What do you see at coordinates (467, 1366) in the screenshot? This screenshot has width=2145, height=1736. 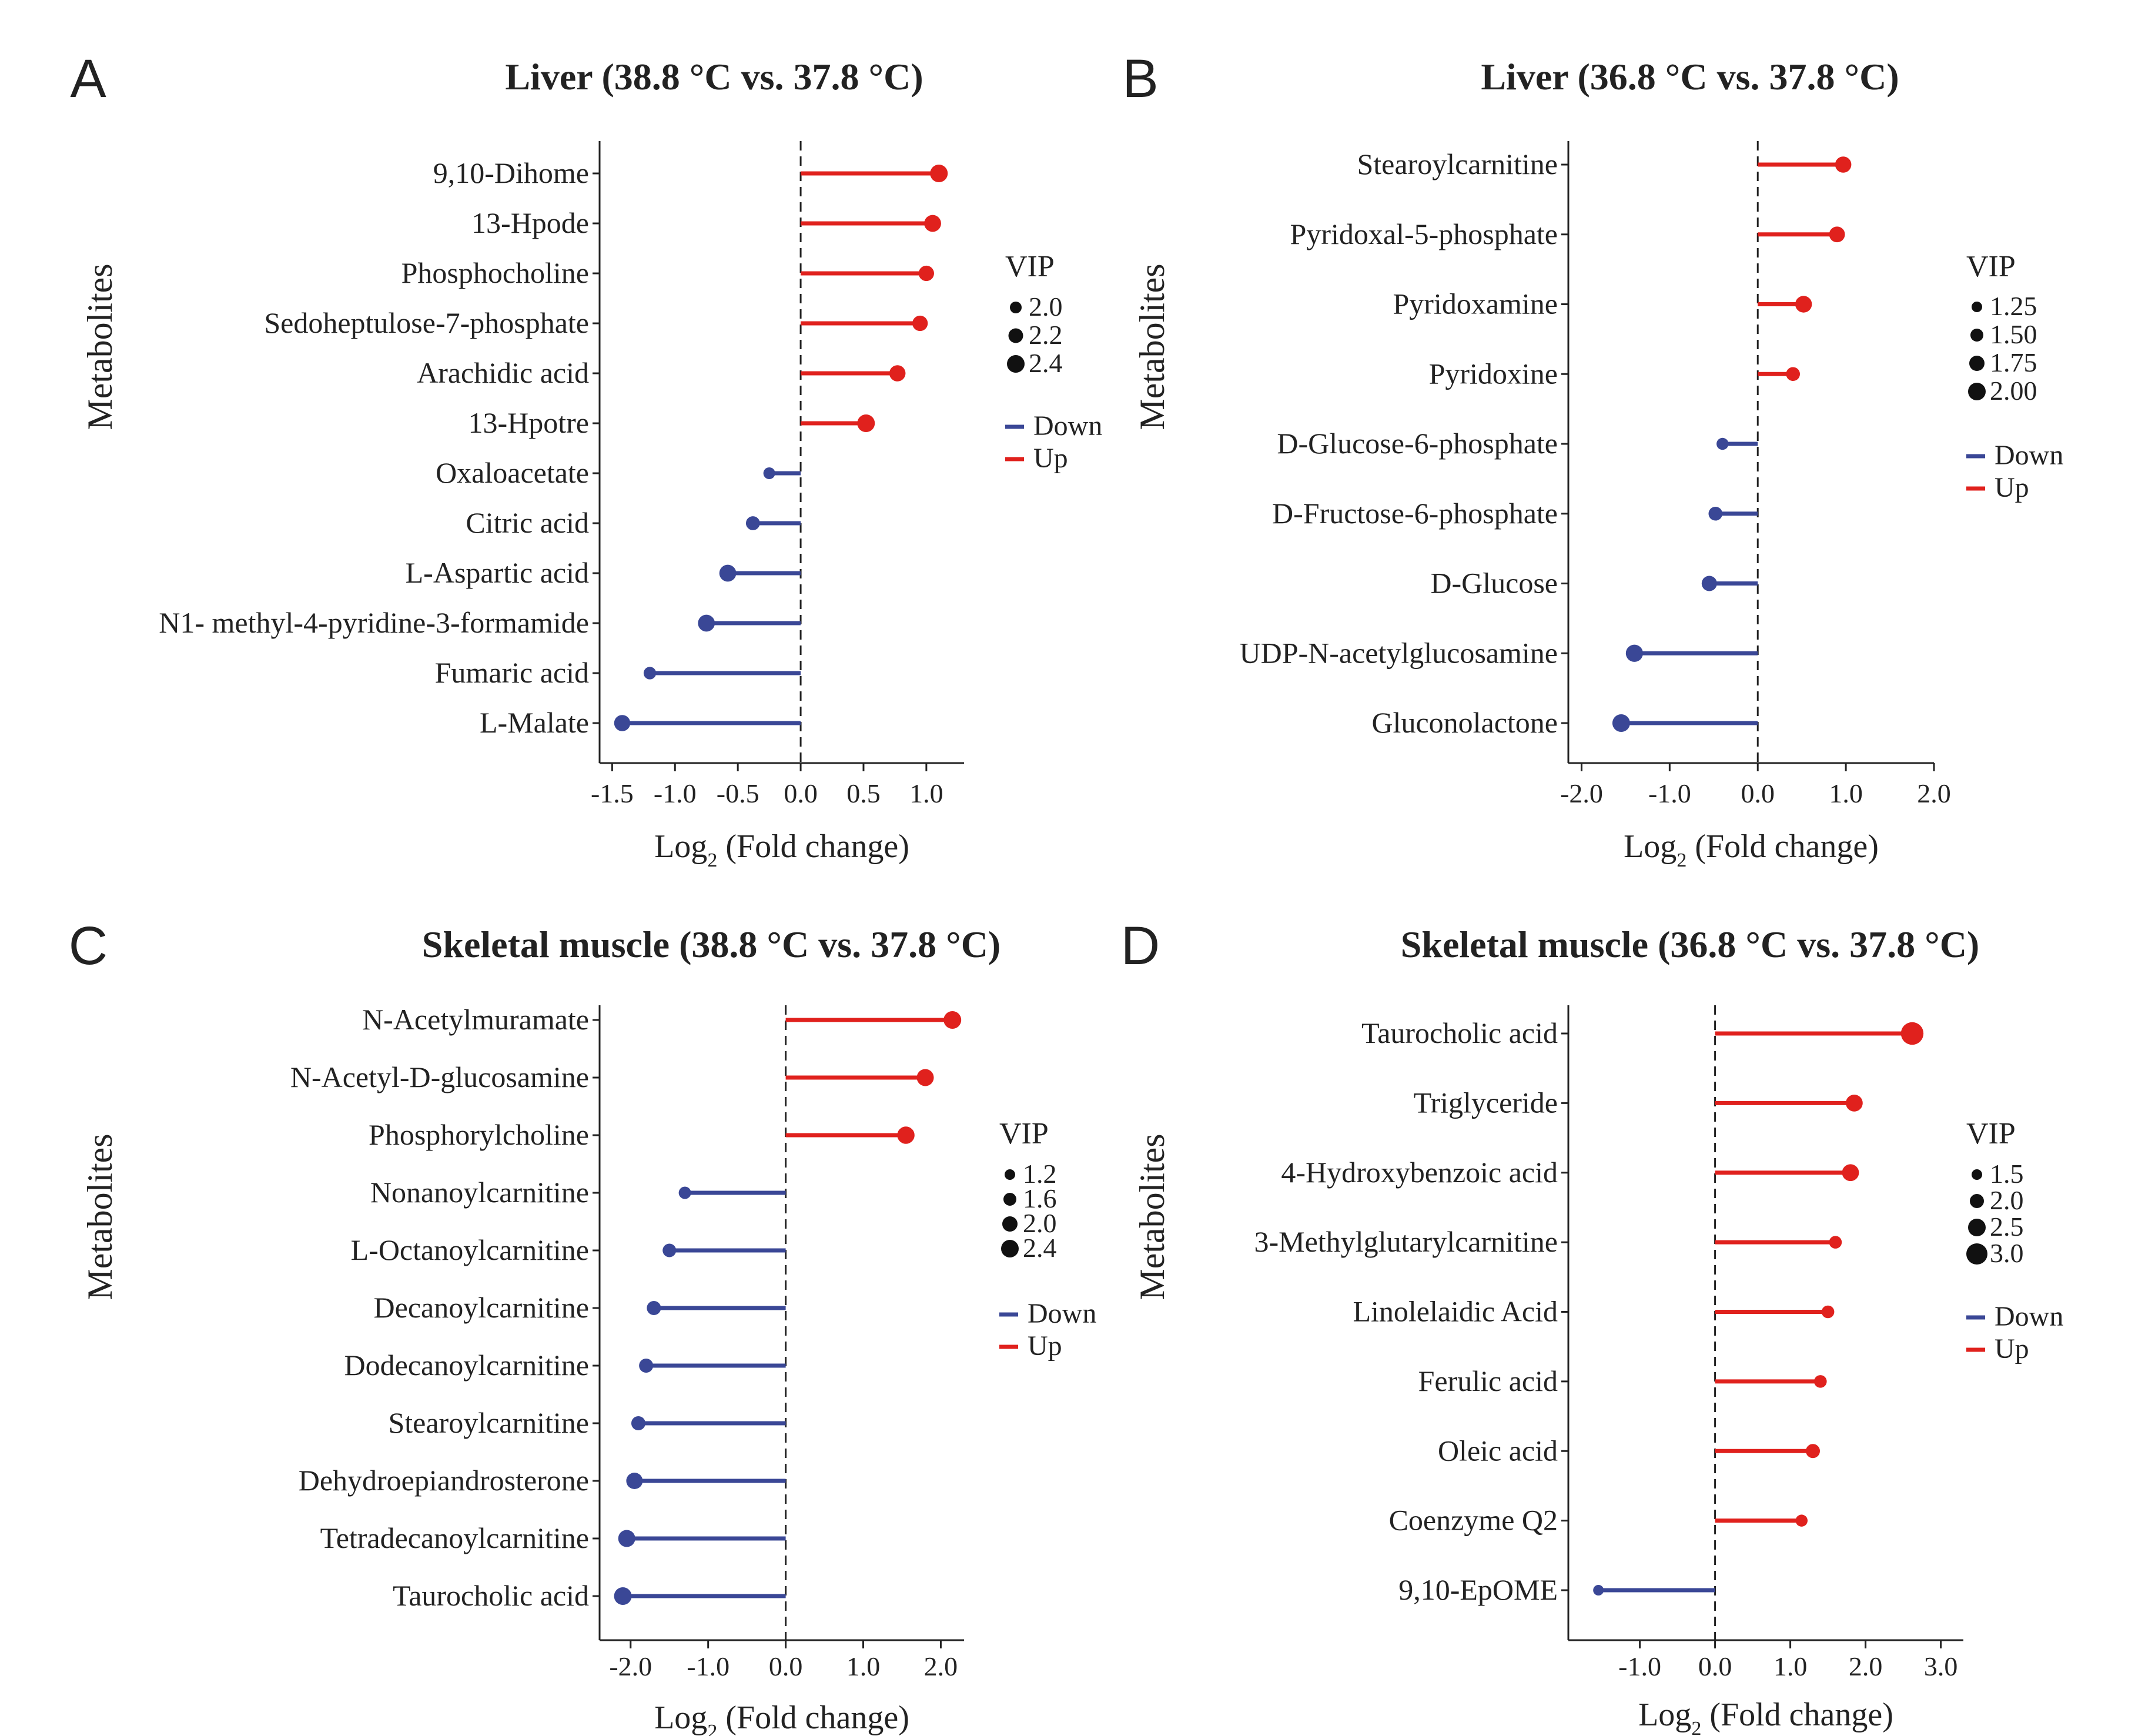 I see `category-label: Dodecanoylcarnitine` at bounding box center [467, 1366].